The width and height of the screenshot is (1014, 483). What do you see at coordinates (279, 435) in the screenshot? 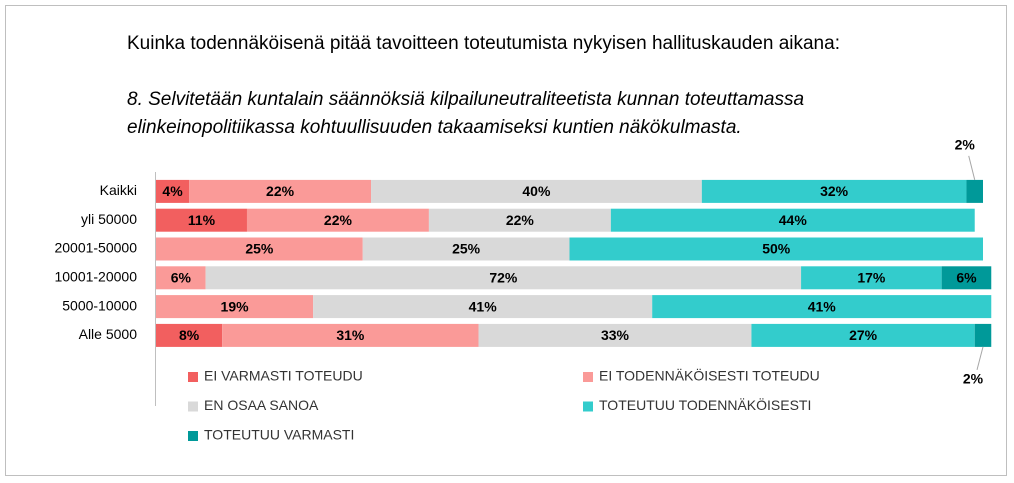
I see `legend-label: TOTEUTUU VARMASTI` at bounding box center [279, 435].